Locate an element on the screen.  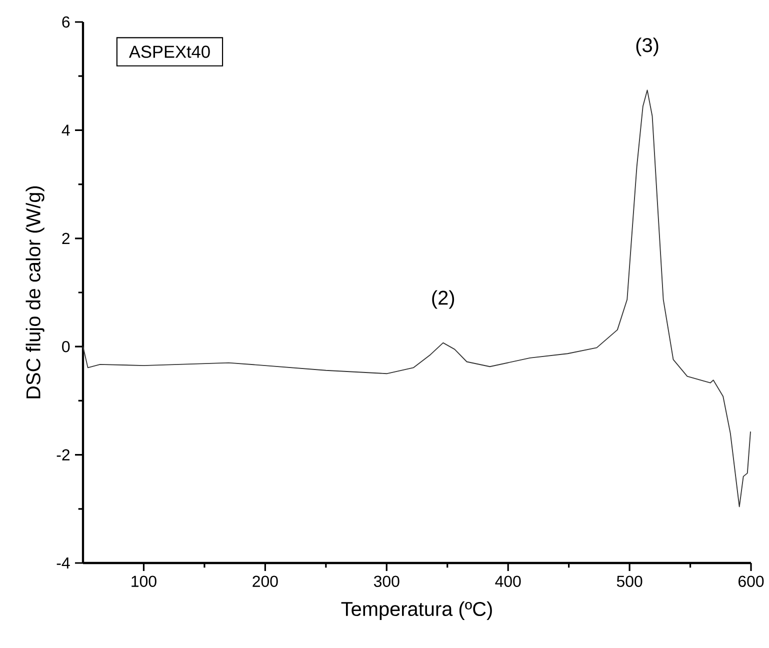
x-tick-label: 100 is located at coordinates (144, 581).